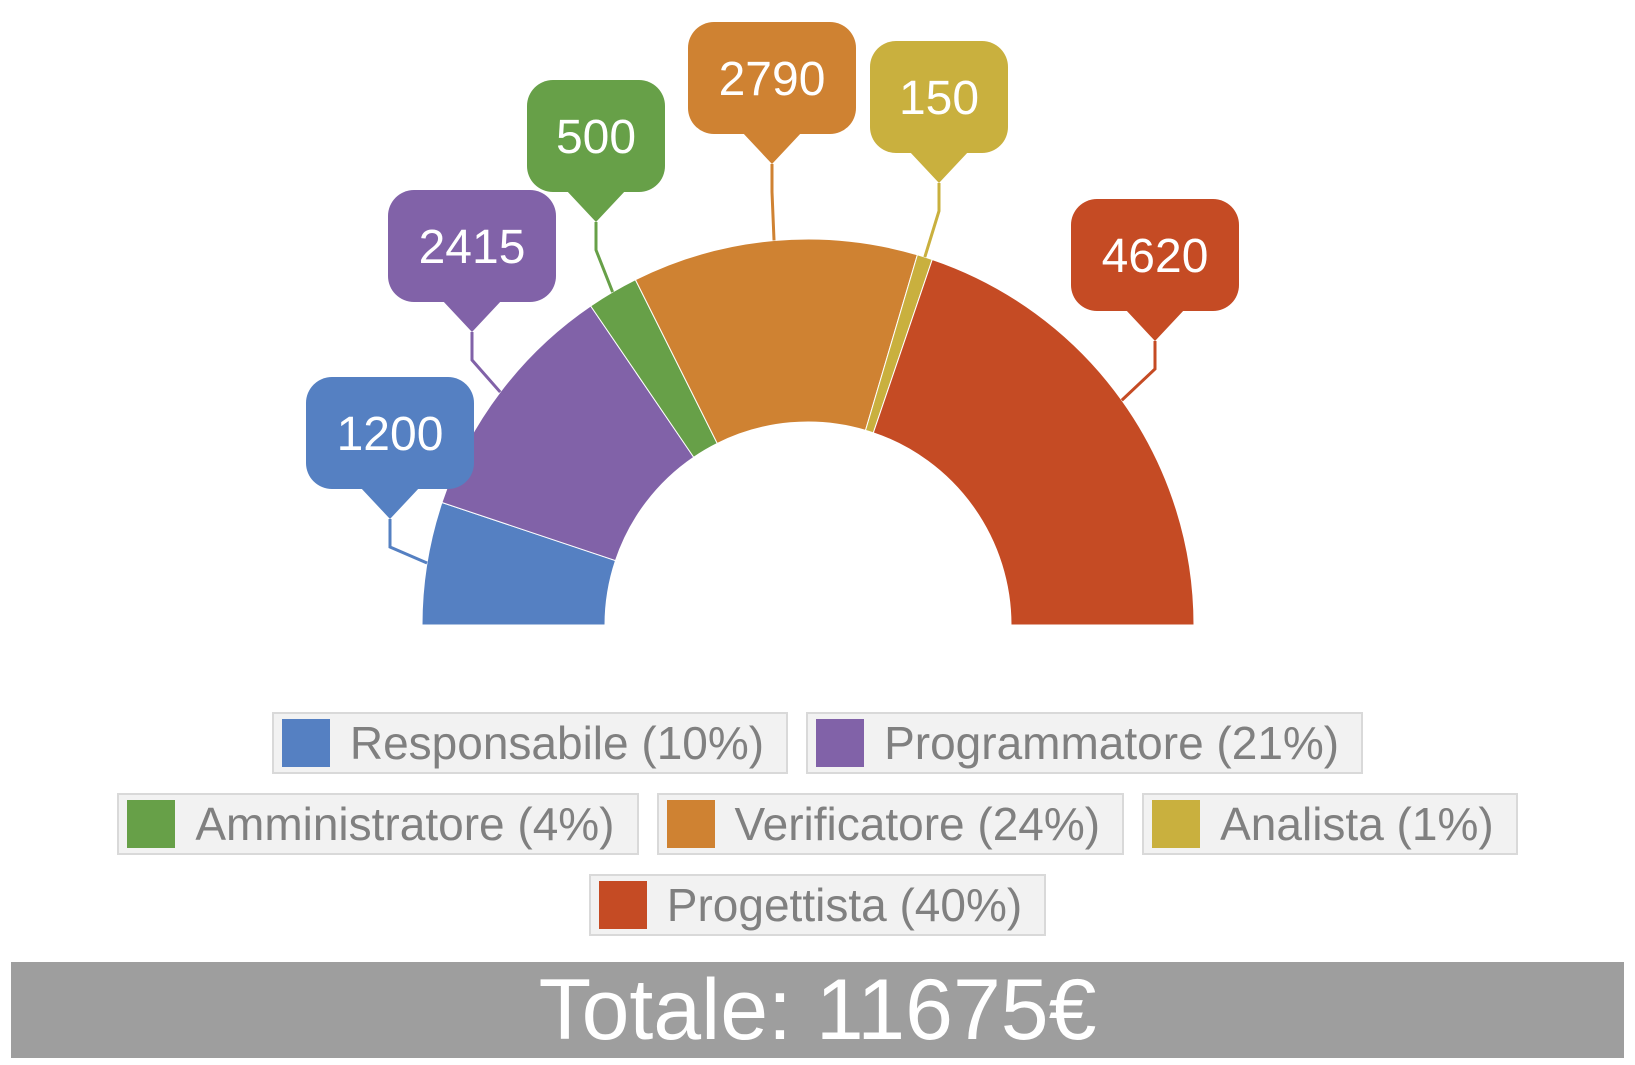 Image resolution: width=1635 pixels, height=1065 pixels. I want to click on legend-row-3: Progettista (40%), so click(817, 905).